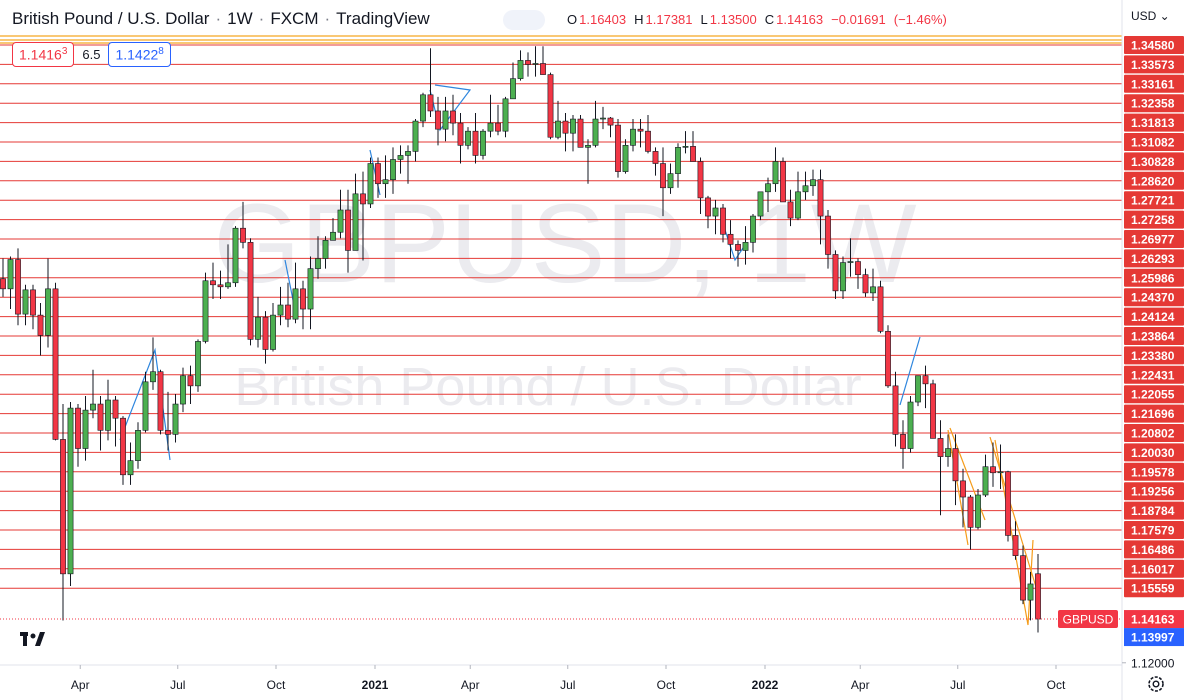 The image size is (1187, 700). I want to click on x-tick-label: Oct, so click(666, 685).